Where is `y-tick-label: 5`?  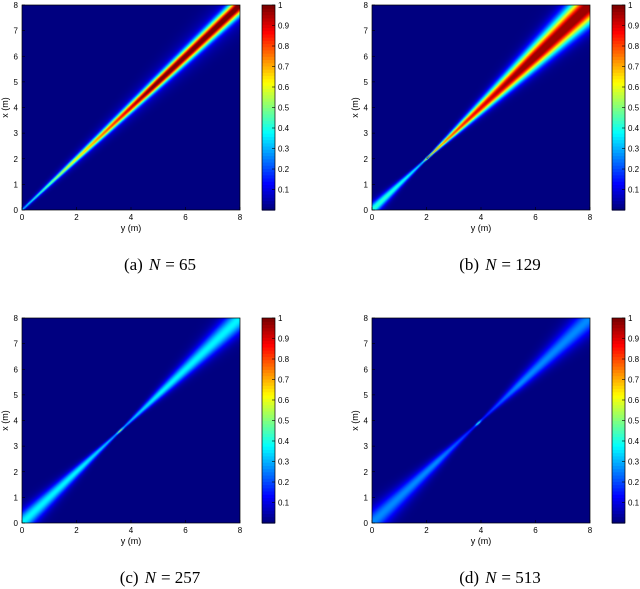
y-tick-label: 5 is located at coordinates (366, 82).